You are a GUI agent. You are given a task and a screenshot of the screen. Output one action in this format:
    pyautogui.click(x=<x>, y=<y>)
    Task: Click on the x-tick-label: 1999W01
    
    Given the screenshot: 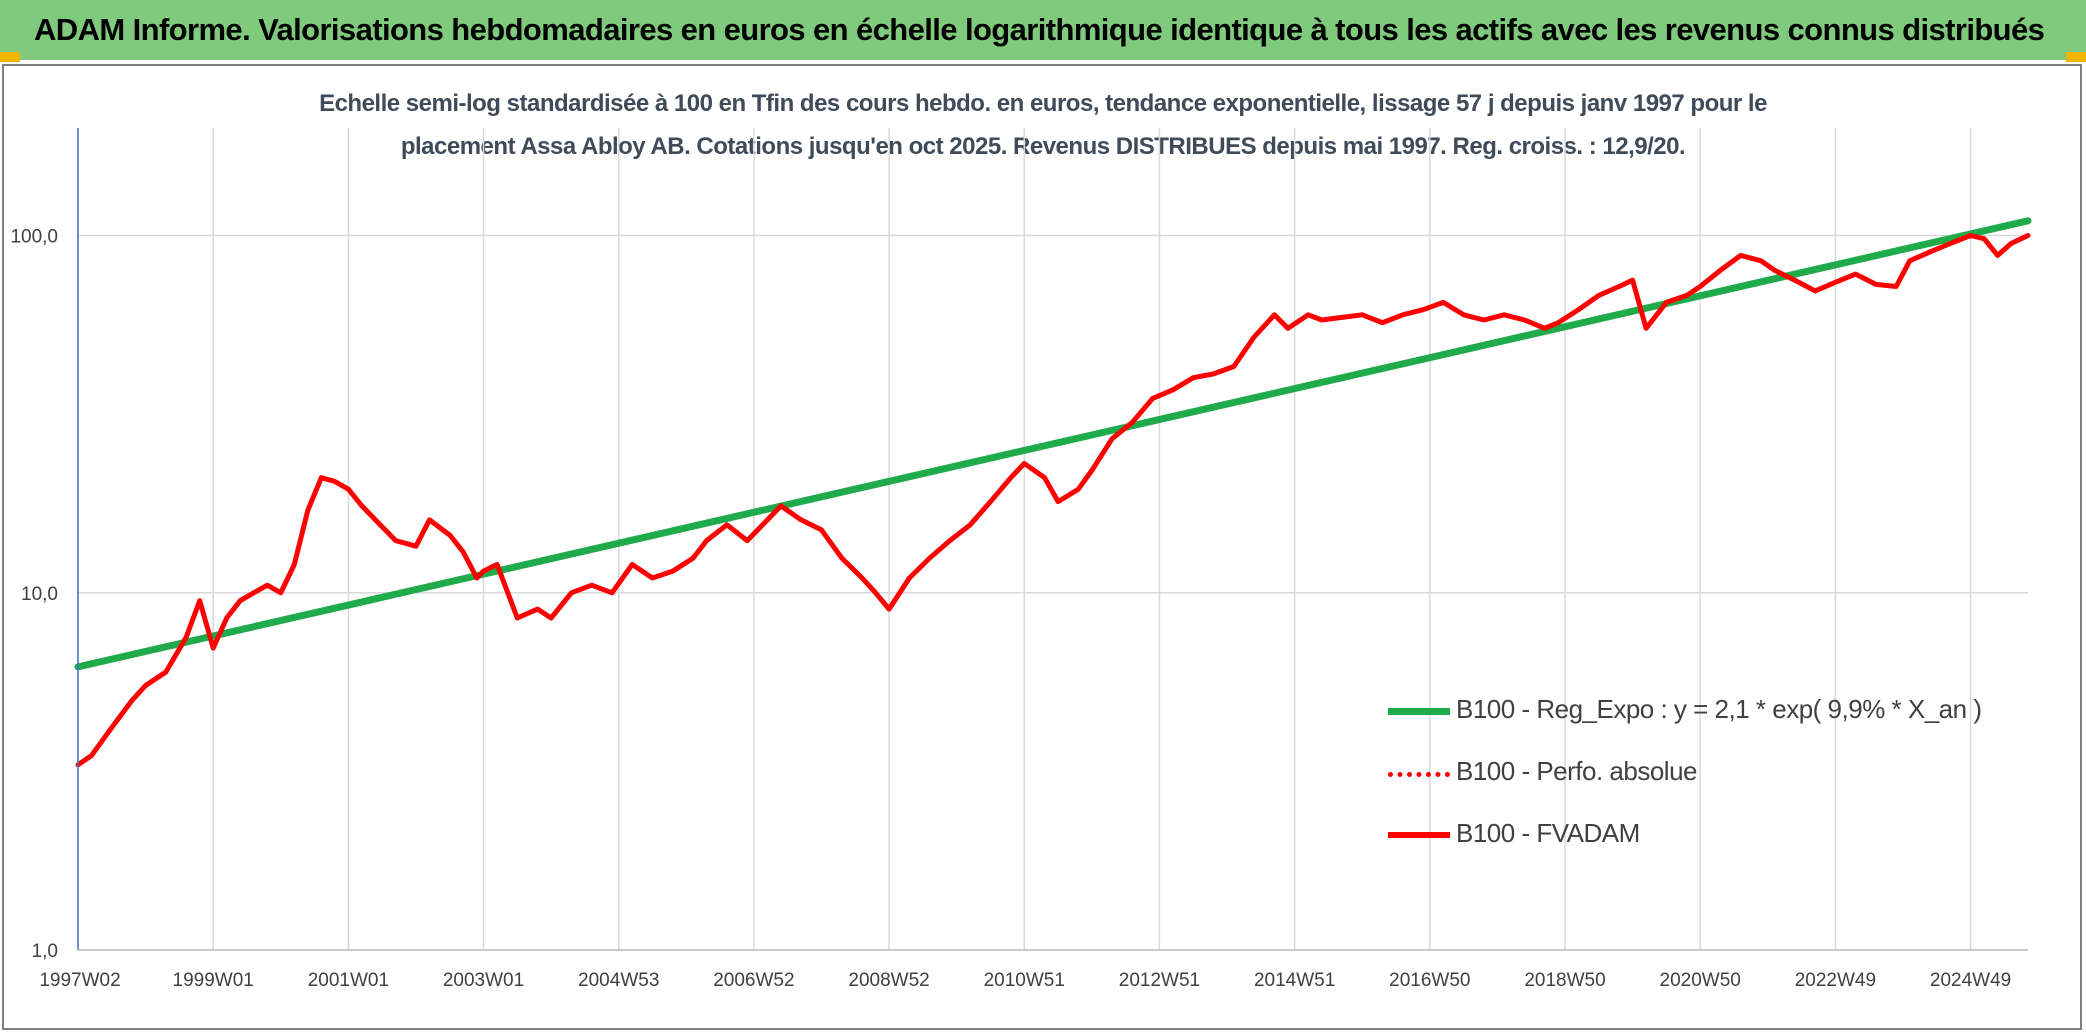 What is the action you would take?
    pyautogui.click(x=213, y=980)
    